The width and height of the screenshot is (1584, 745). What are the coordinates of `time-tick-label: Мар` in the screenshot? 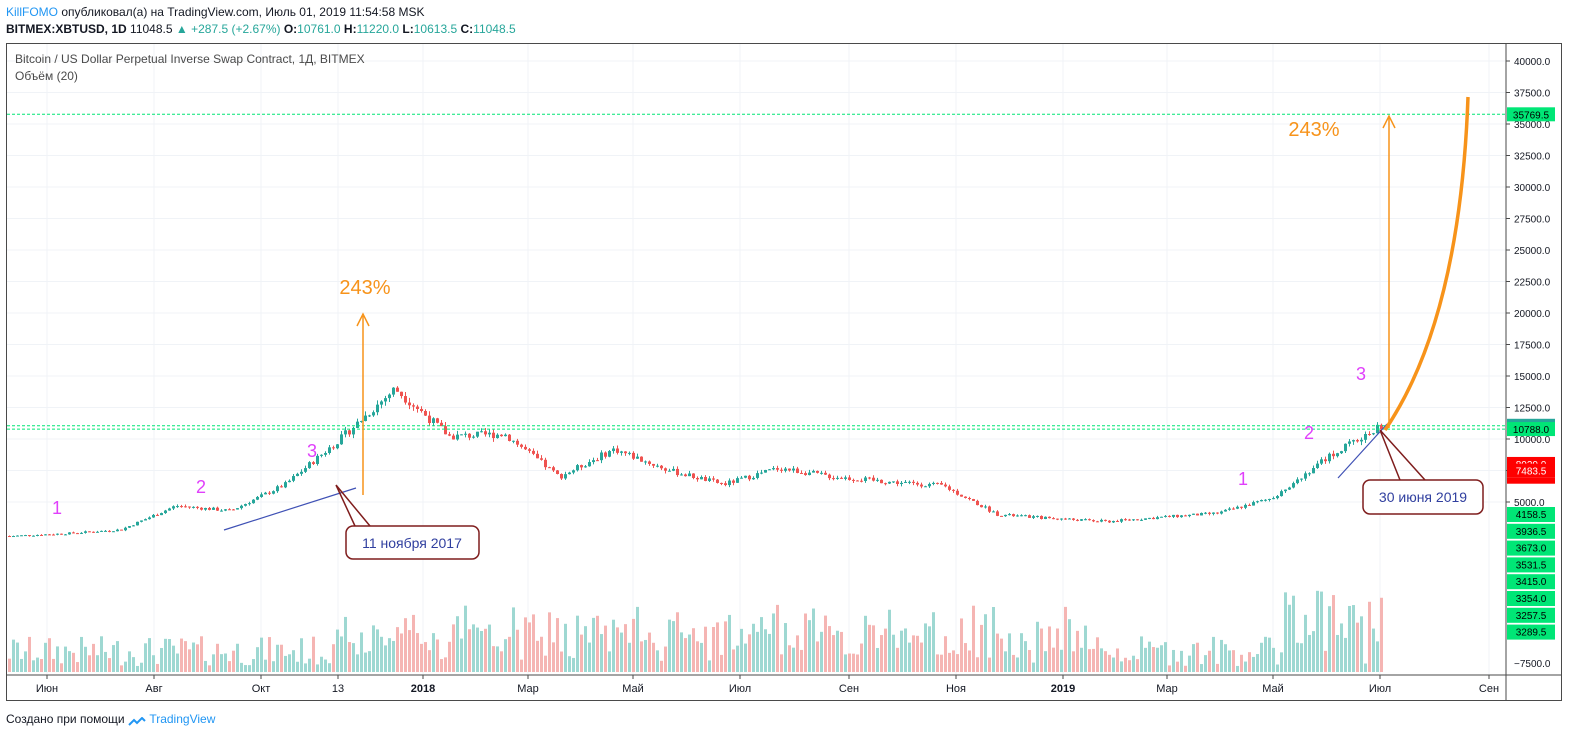 It's located at (1167, 689).